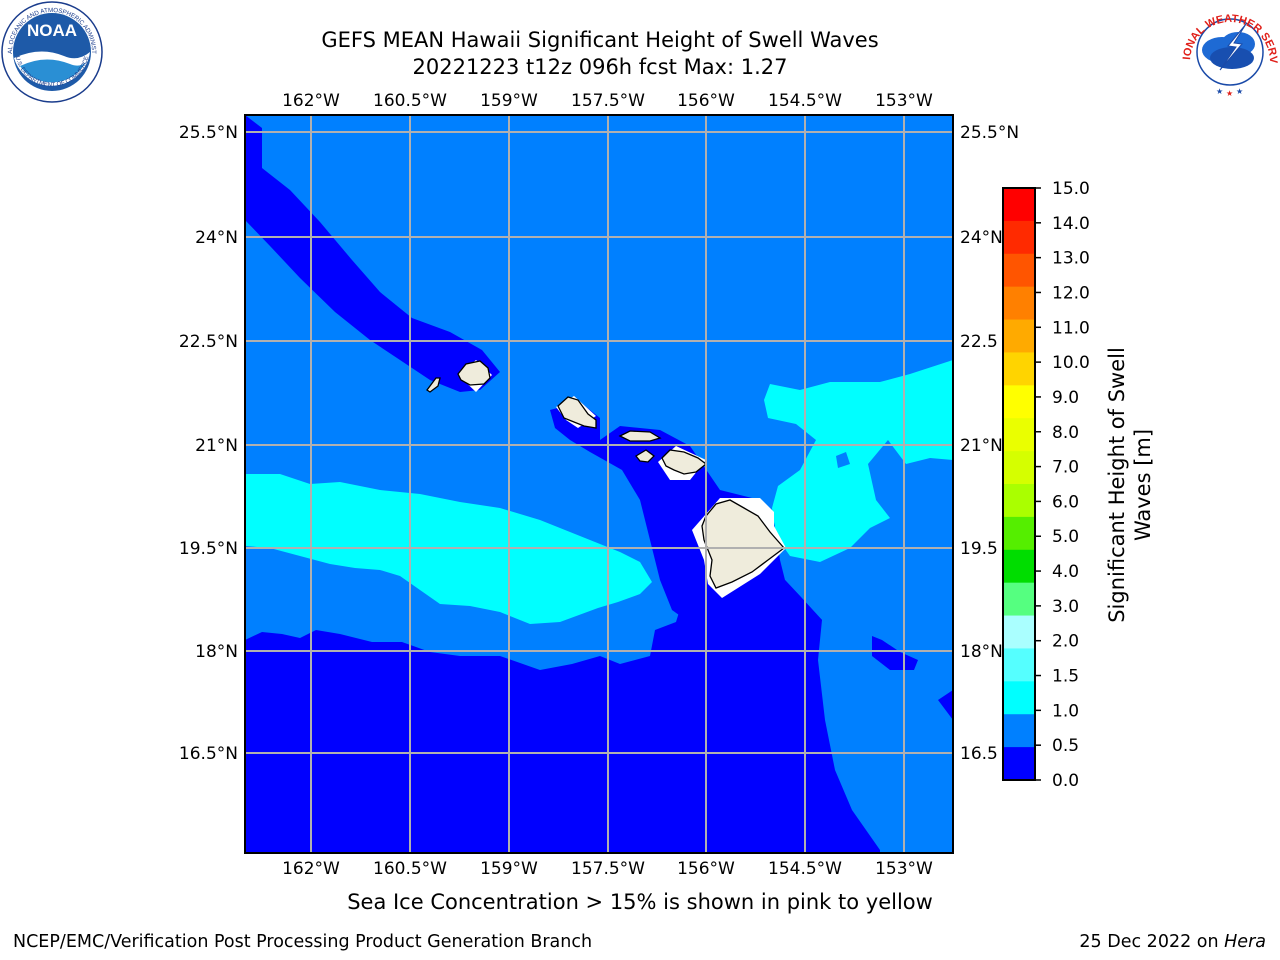  What do you see at coordinates (562, 713) in the screenshot?
I see `swell-region-low-south` at bounding box center [562, 713].